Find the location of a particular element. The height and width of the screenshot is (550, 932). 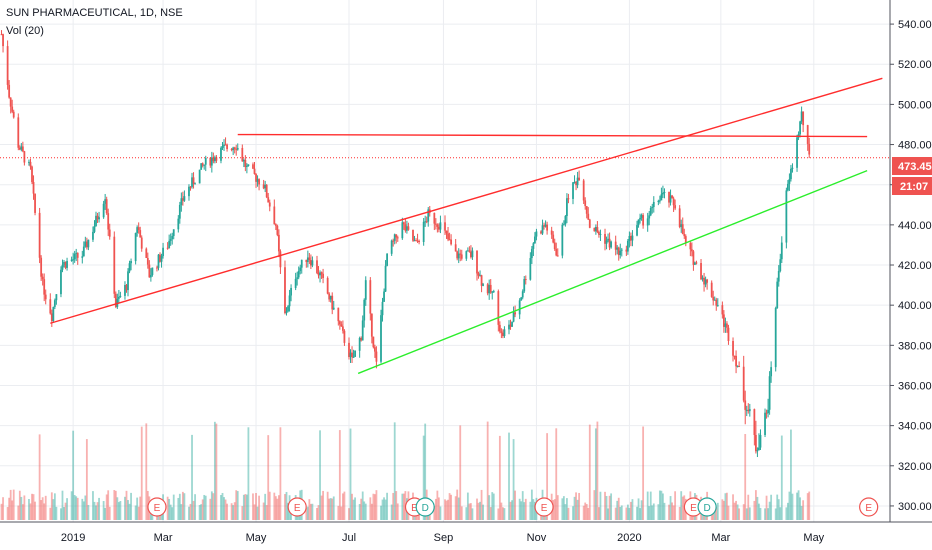

resistance-trendline is located at coordinates (552, 135).